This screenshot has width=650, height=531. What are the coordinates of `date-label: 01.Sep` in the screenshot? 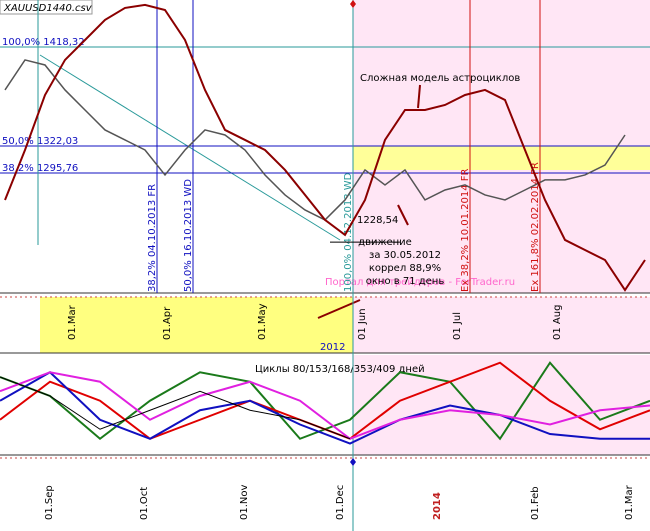 It's located at (49, 502).